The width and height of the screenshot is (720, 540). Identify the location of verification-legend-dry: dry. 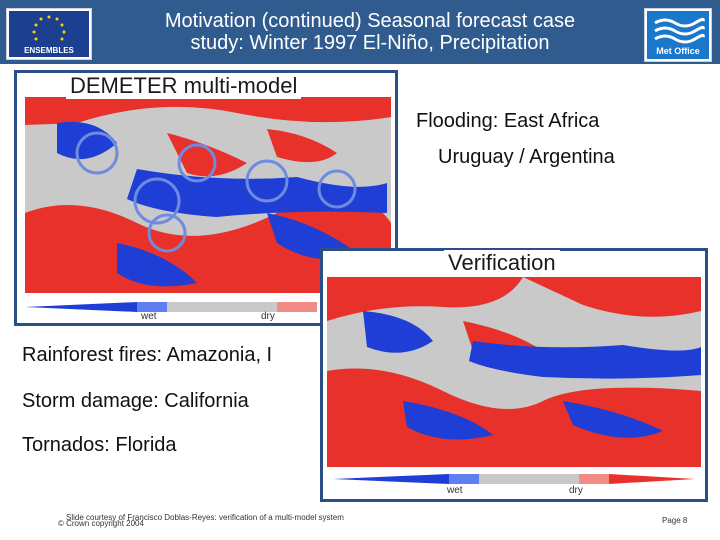
(576, 490).